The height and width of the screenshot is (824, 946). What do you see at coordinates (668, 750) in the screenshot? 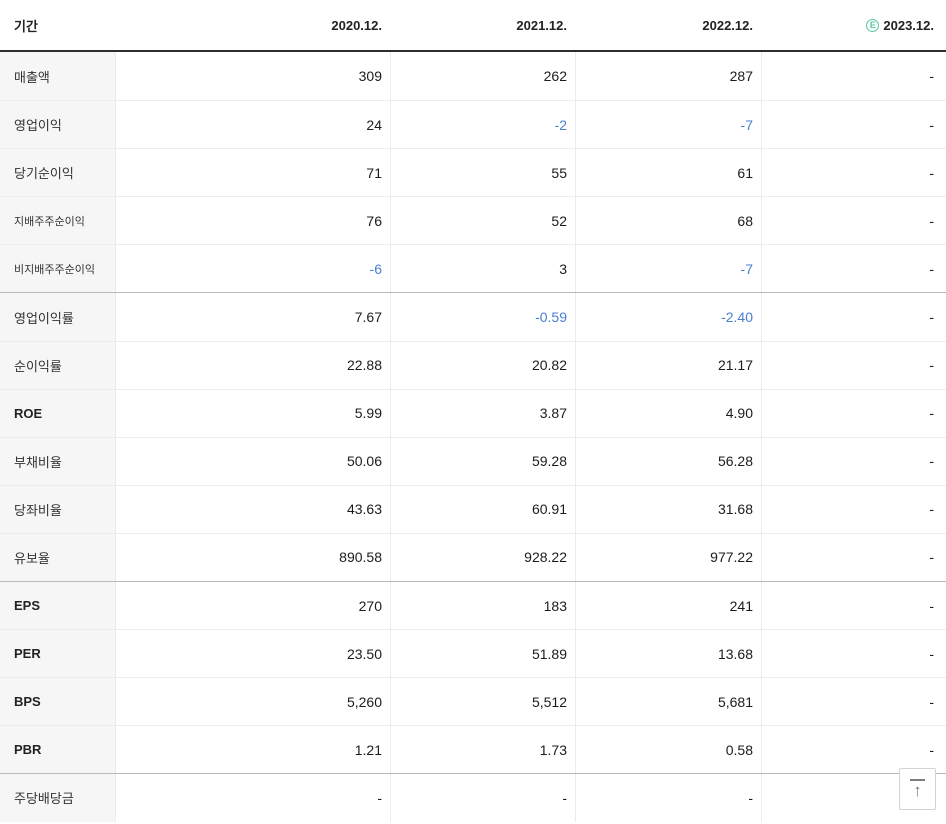
I see `cell-value: 0.58` at bounding box center [668, 750].